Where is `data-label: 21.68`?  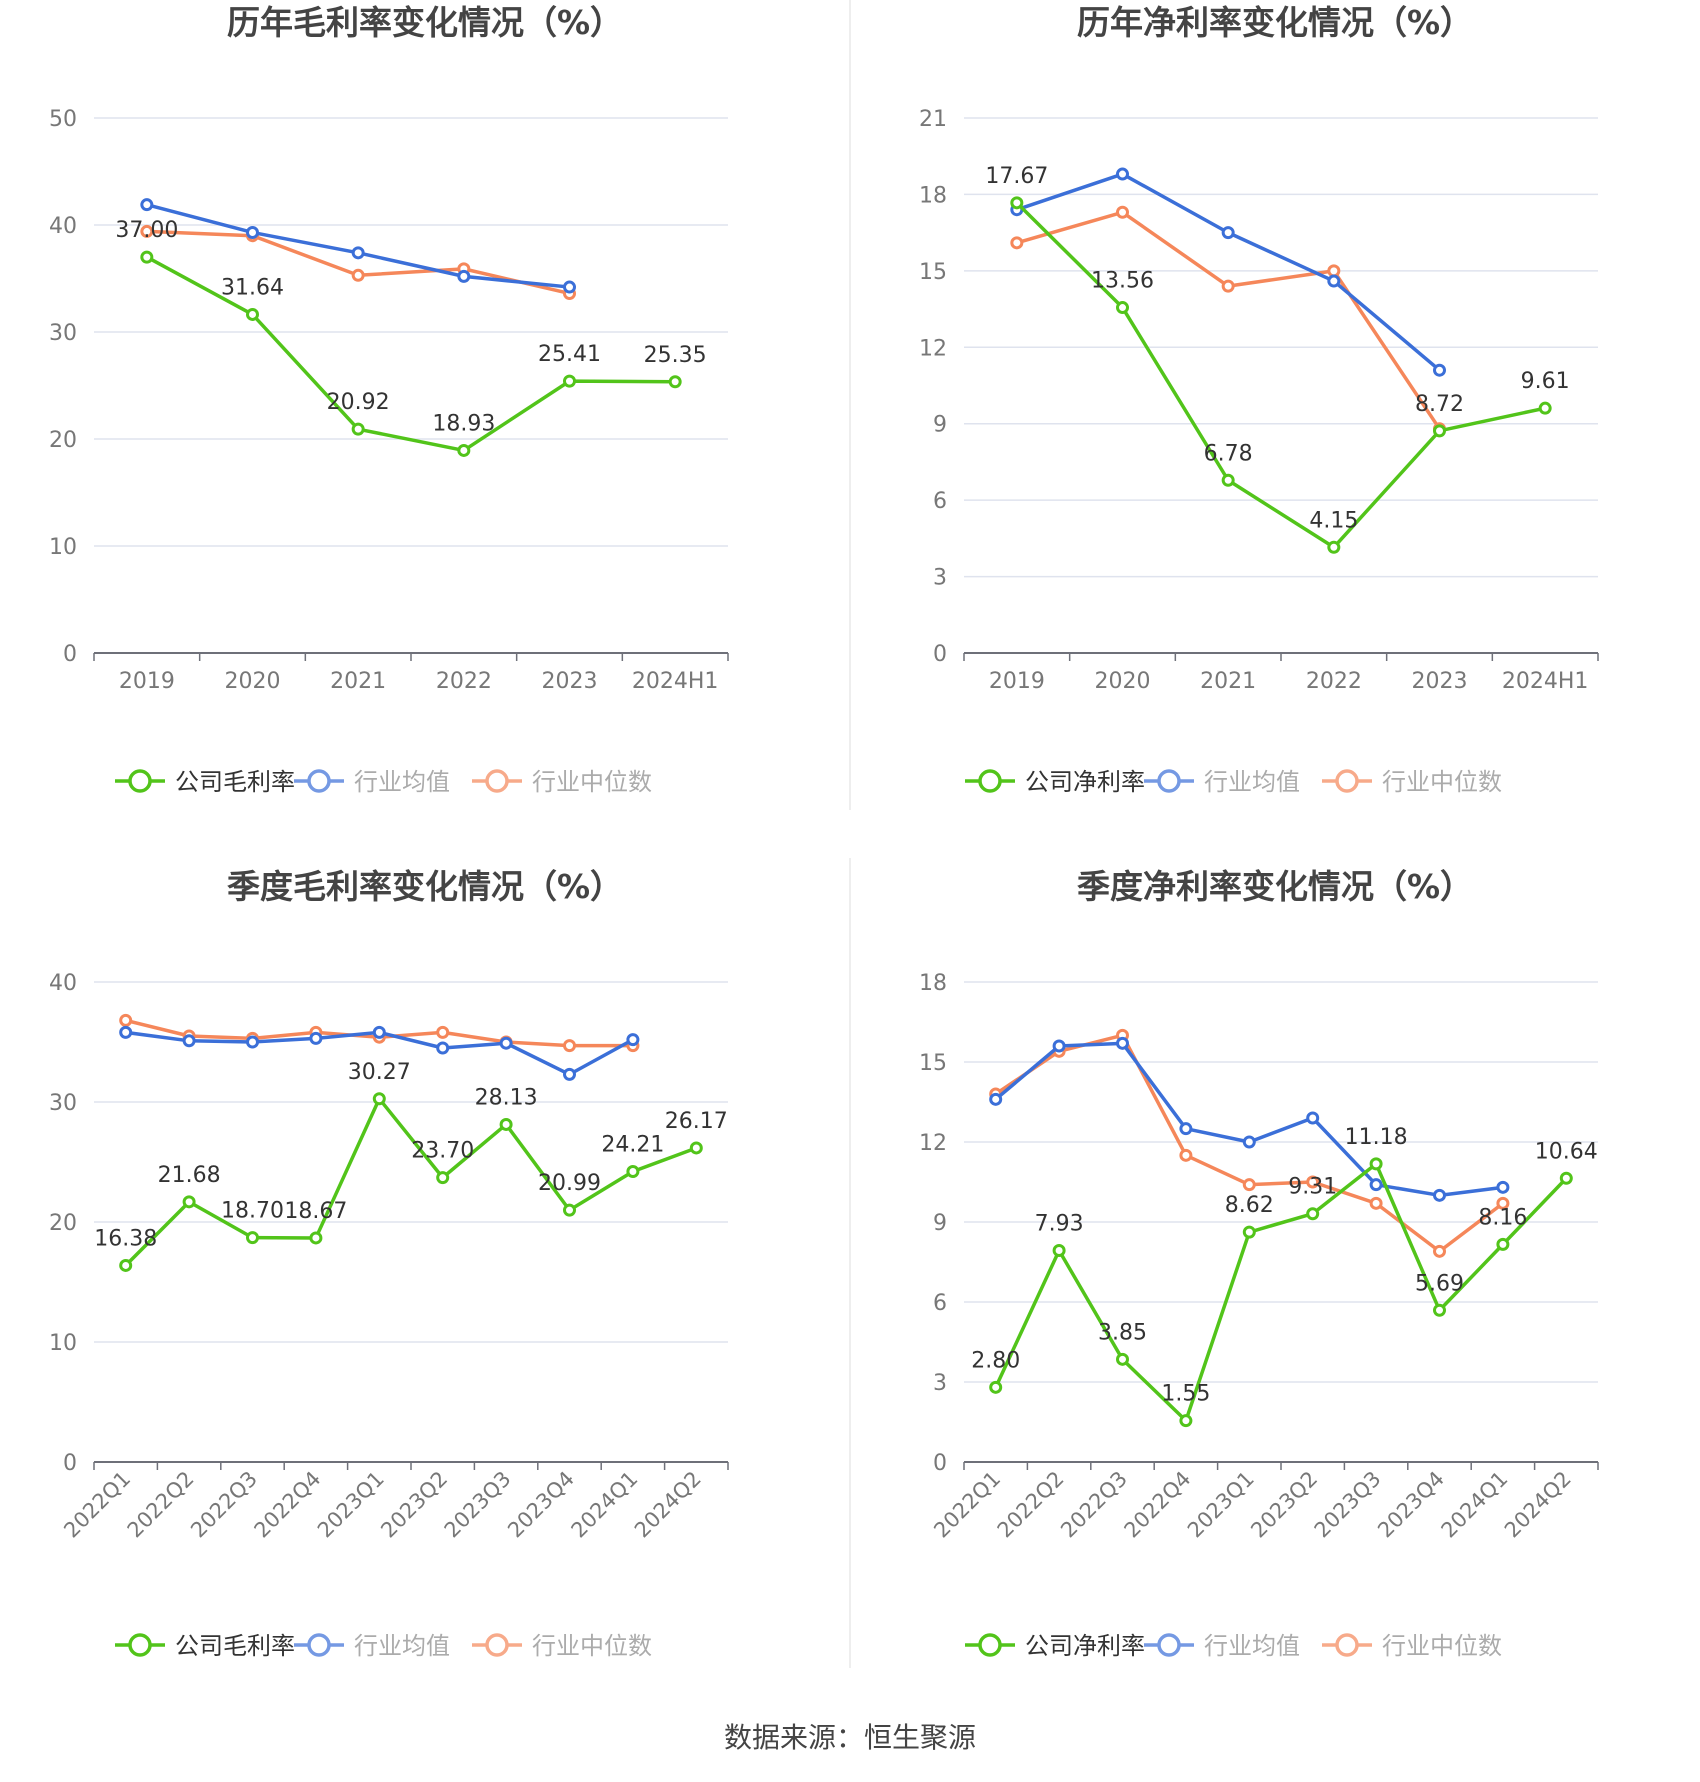 data-label: 21.68 is located at coordinates (189, 1175).